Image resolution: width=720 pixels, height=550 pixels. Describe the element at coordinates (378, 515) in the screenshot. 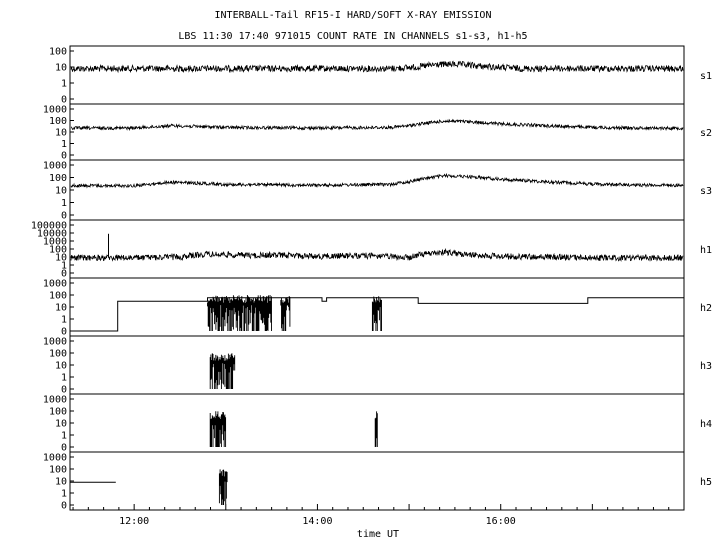

I see `x-axis: 12:00 14:00 16:00` at that location.